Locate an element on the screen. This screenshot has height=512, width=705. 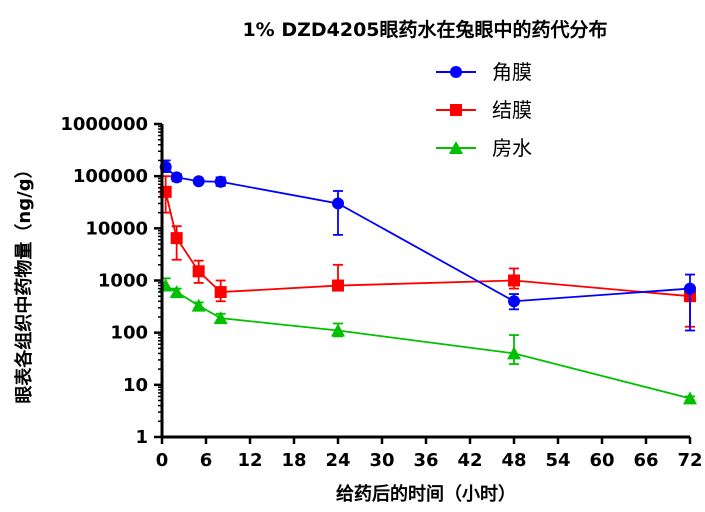
x-tick-label: 18 is located at coordinates (293, 460).